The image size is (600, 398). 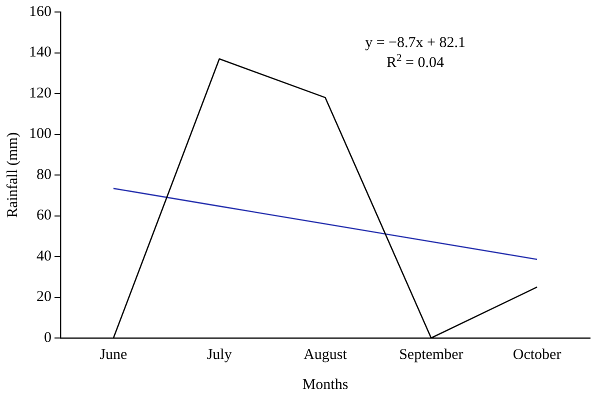 What do you see at coordinates (40, 134) in the screenshot?
I see `y-tick-label: 100` at bounding box center [40, 134].